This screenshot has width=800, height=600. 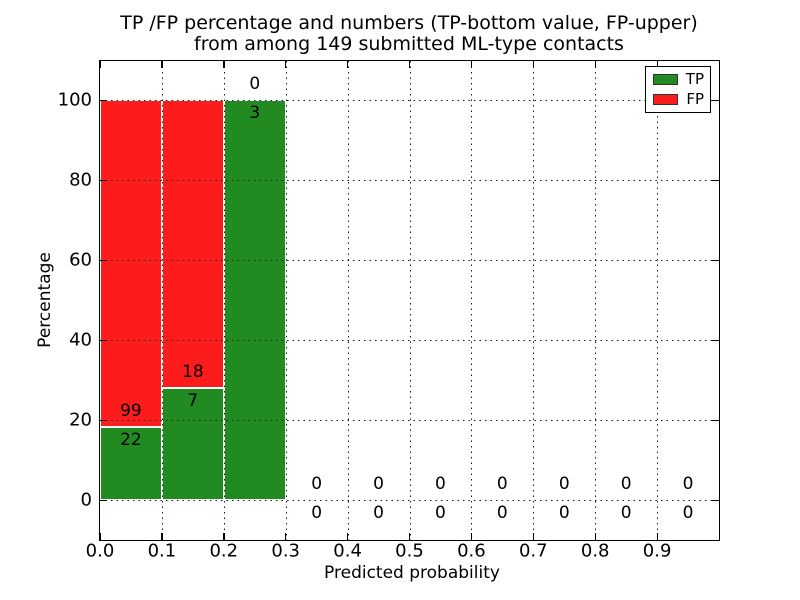 I want to click on tp-legend-label: TP, so click(x=694, y=79).